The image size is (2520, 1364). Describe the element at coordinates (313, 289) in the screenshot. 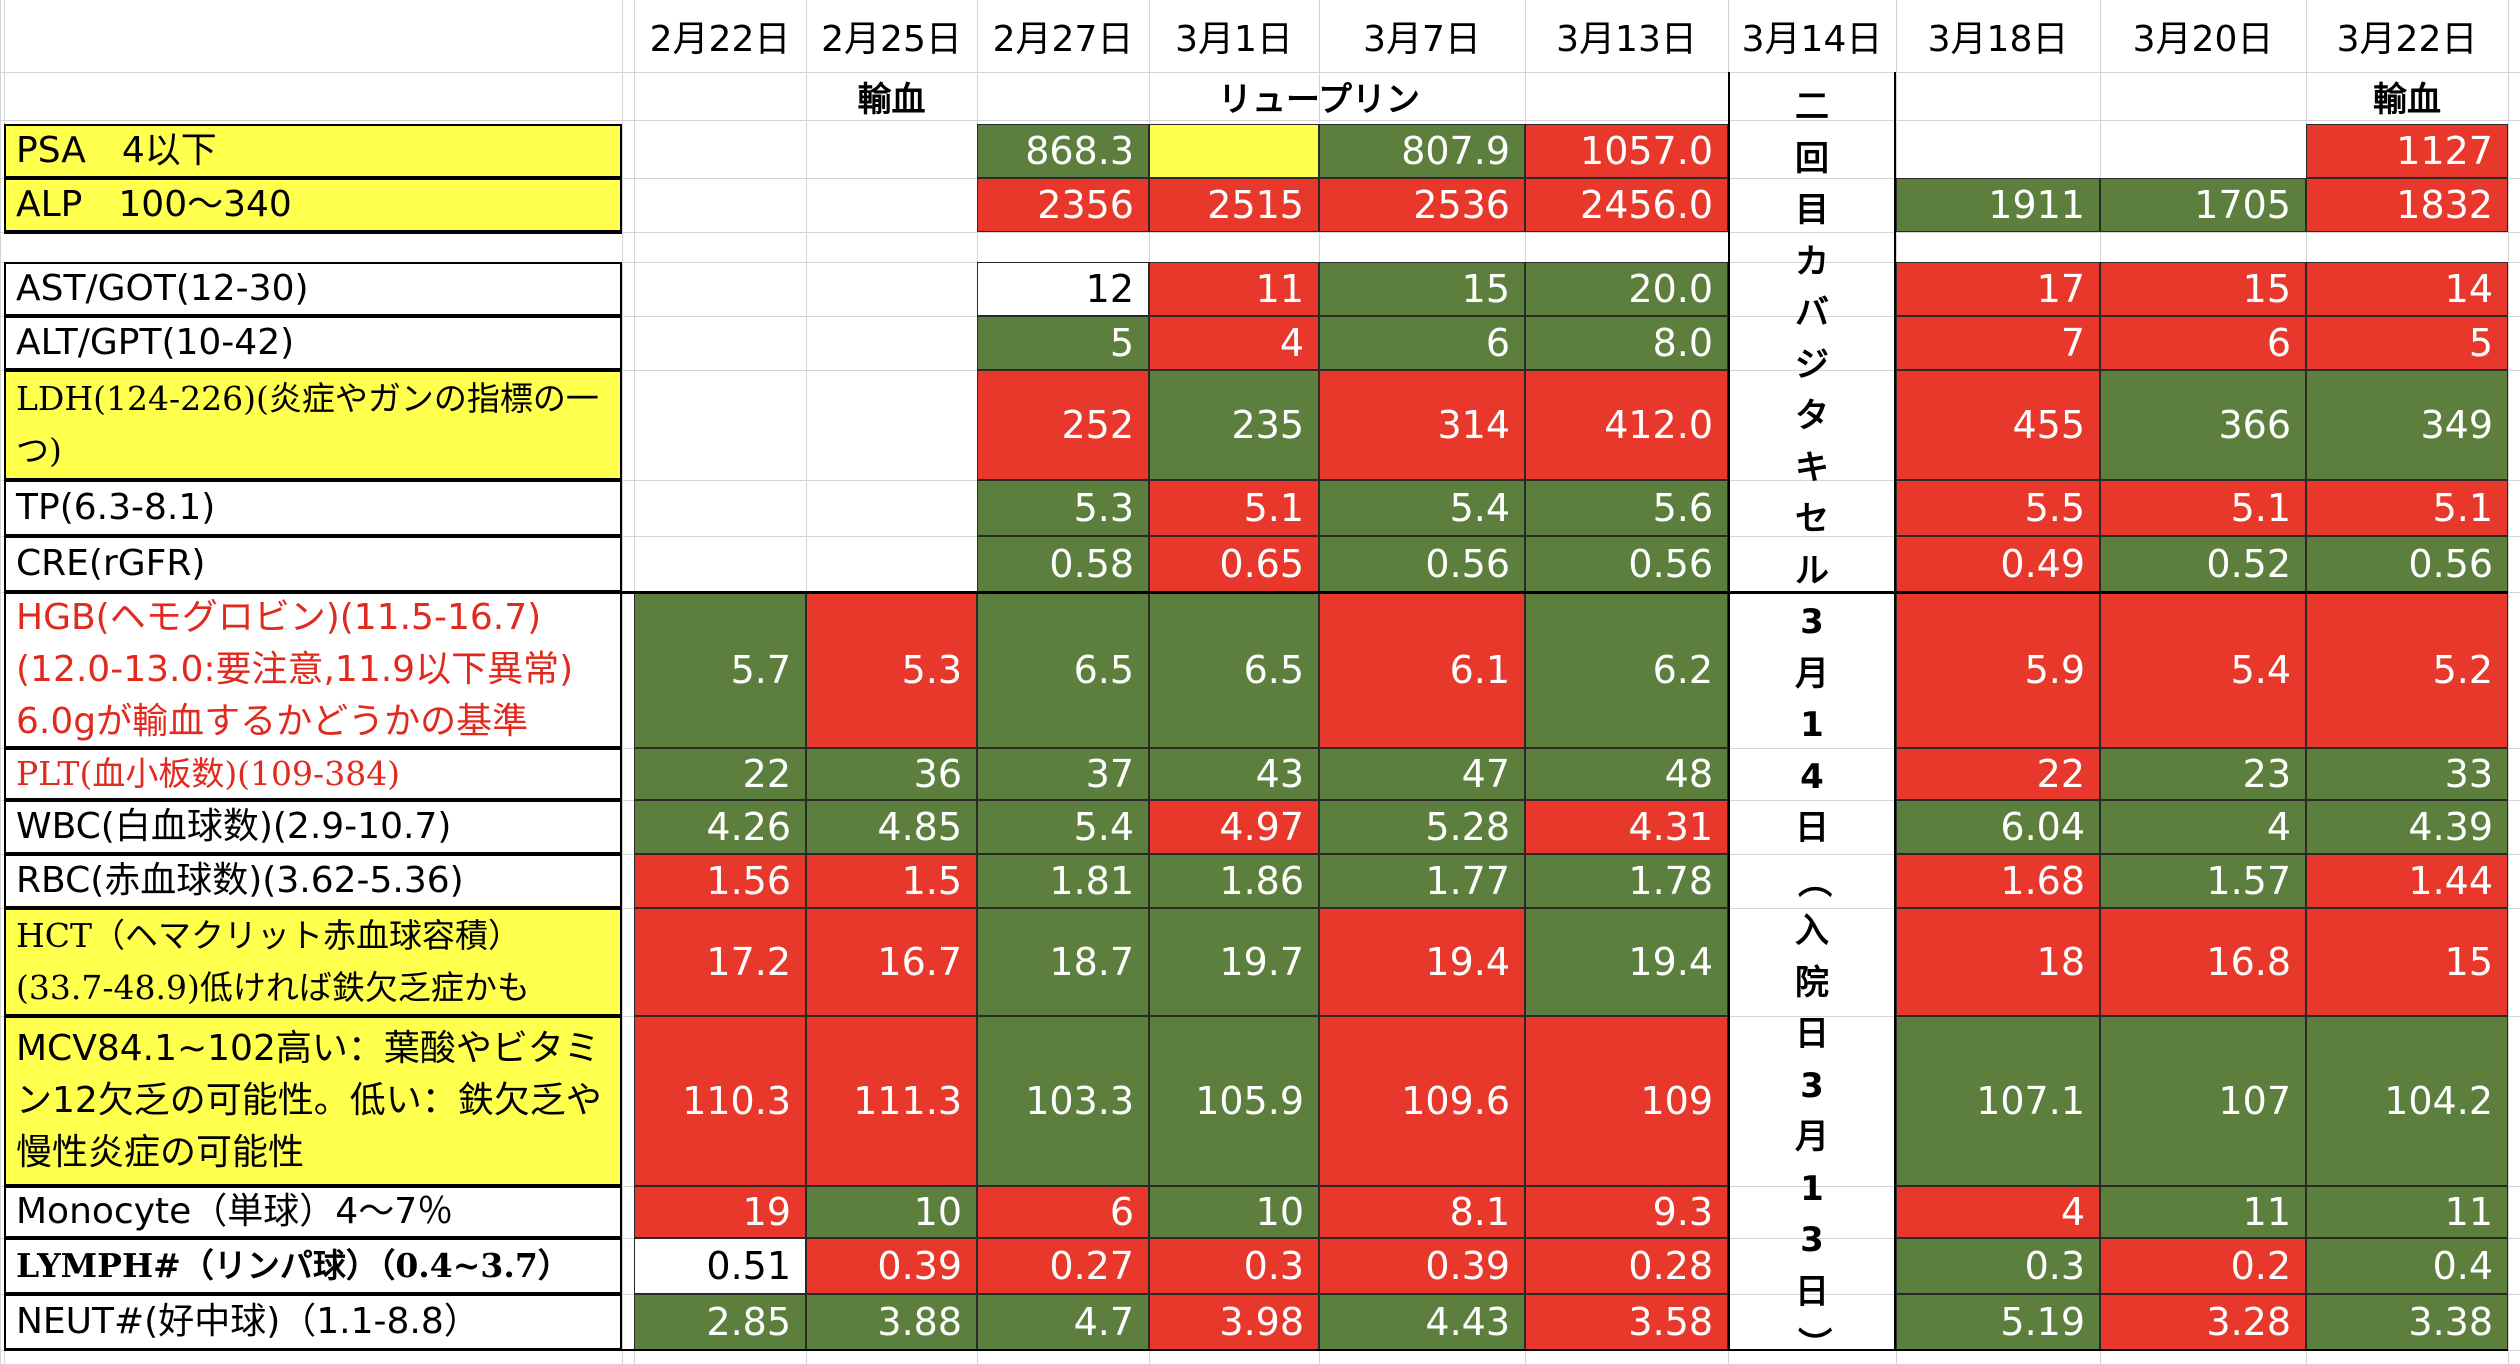

I see `row-label: AST/GOT(12-30)` at that location.